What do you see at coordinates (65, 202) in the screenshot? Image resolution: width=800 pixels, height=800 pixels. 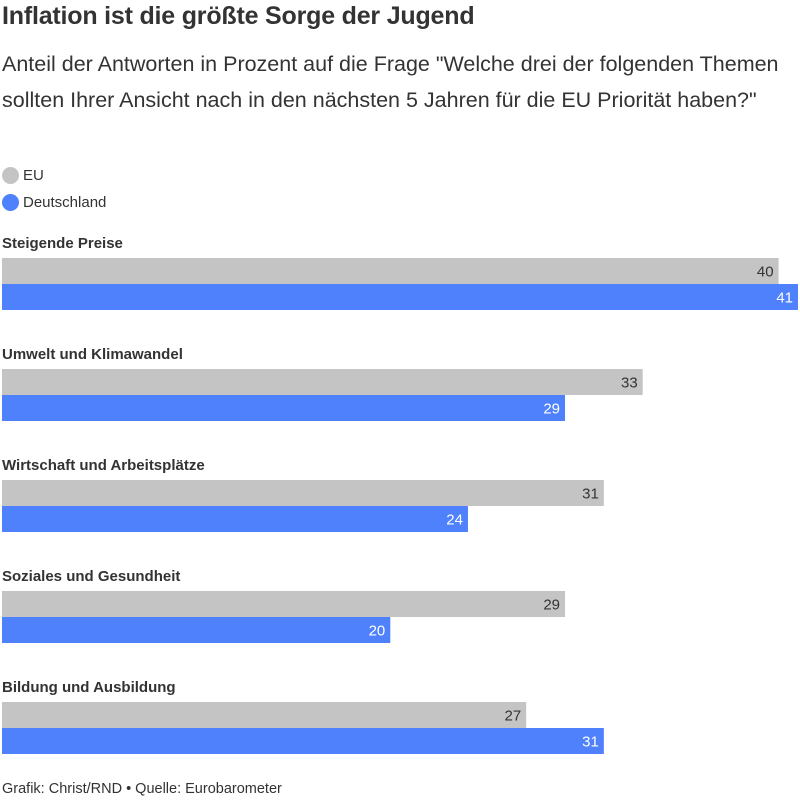 I see `legend-label-deutschland: Deutschland` at bounding box center [65, 202].